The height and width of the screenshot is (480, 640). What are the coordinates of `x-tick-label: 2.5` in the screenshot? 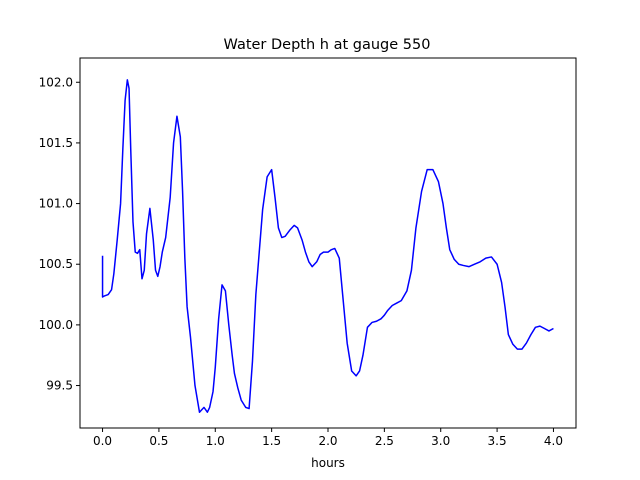 It's located at (384, 441).